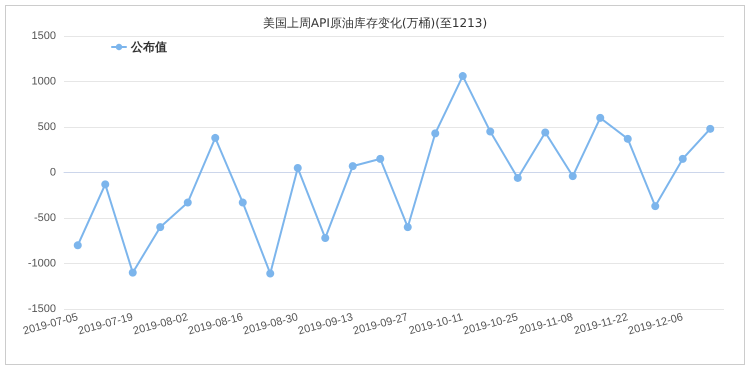 The width and height of the screenshot is (750, 370). What do you see at coordinates (42, 309) in the screenshot?
I see `y-tick-label: -1500` at bounding box center [42, 309].